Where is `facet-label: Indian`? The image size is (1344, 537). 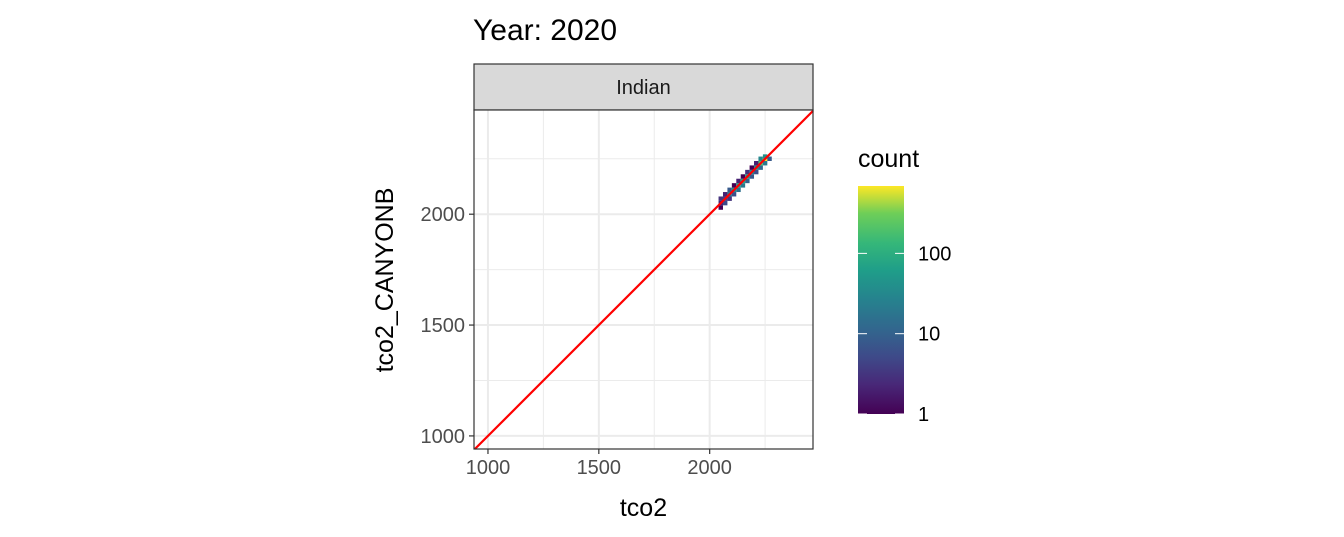 facet-label: Indian is located at coordinates (643, 88).